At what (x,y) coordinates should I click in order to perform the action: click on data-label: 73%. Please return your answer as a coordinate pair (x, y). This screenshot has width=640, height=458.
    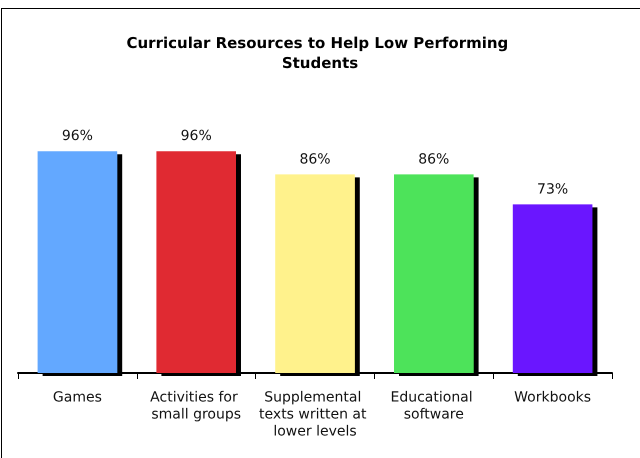
    Looking at the image, I should click on (552, 189).